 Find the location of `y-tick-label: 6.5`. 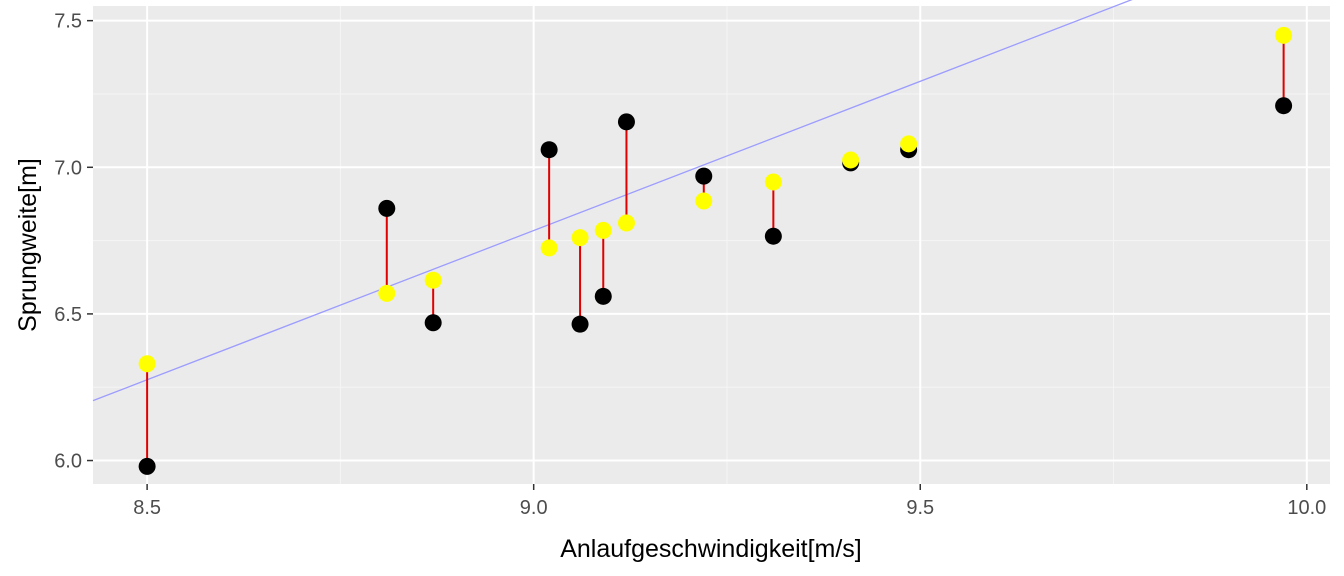

y-tick-label: 6.5 is located at coordinates (68, 315).